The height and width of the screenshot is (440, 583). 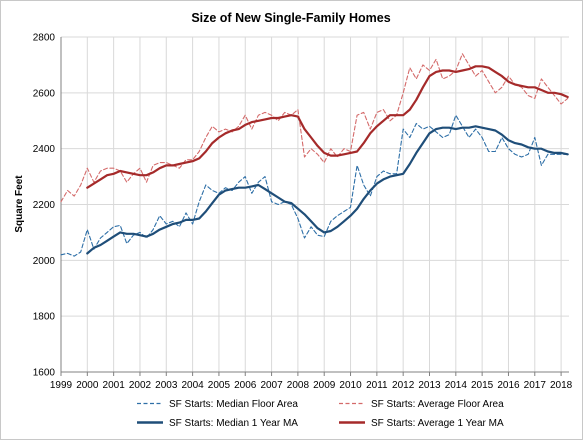 What do you see at coordinates (87, 385) in the screenshot?
I see `x-tick-label: 2000` at bounding box center [87, 385].